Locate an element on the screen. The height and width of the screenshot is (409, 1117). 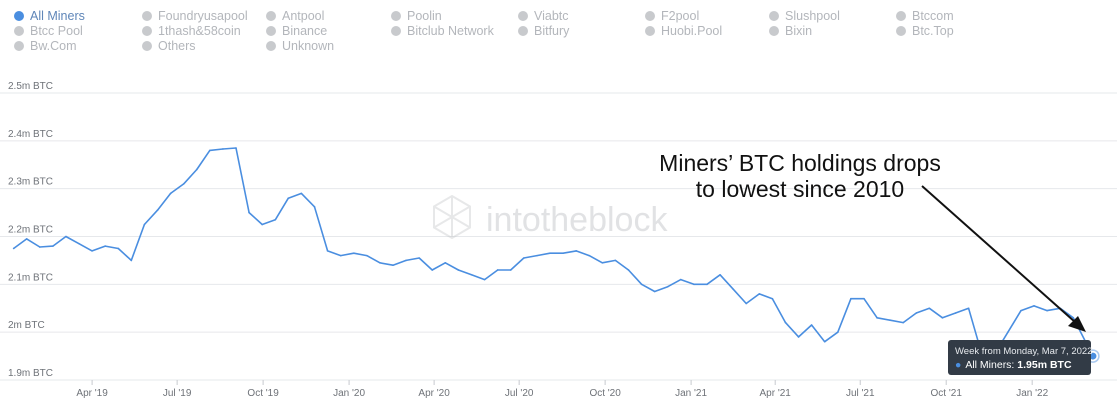
legend-item: Bixin is located at coordinates (790, 30).